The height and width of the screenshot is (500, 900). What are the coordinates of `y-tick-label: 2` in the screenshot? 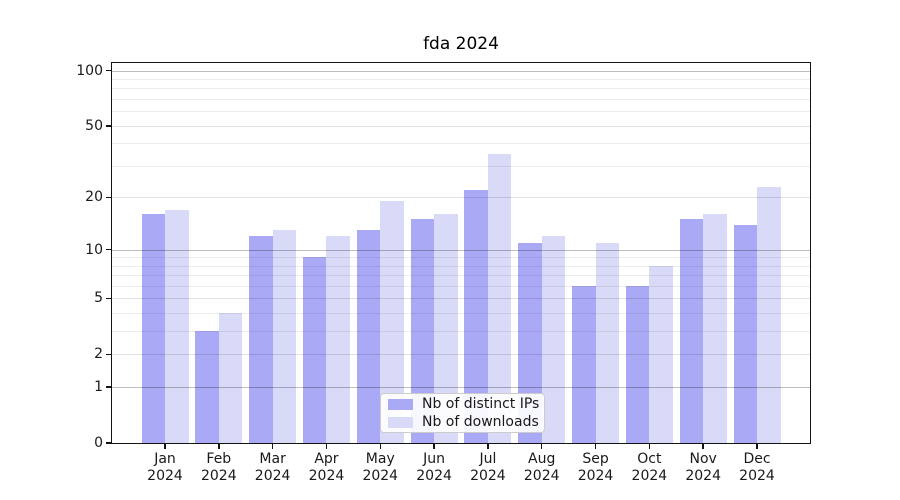 It's located at (98, 354).